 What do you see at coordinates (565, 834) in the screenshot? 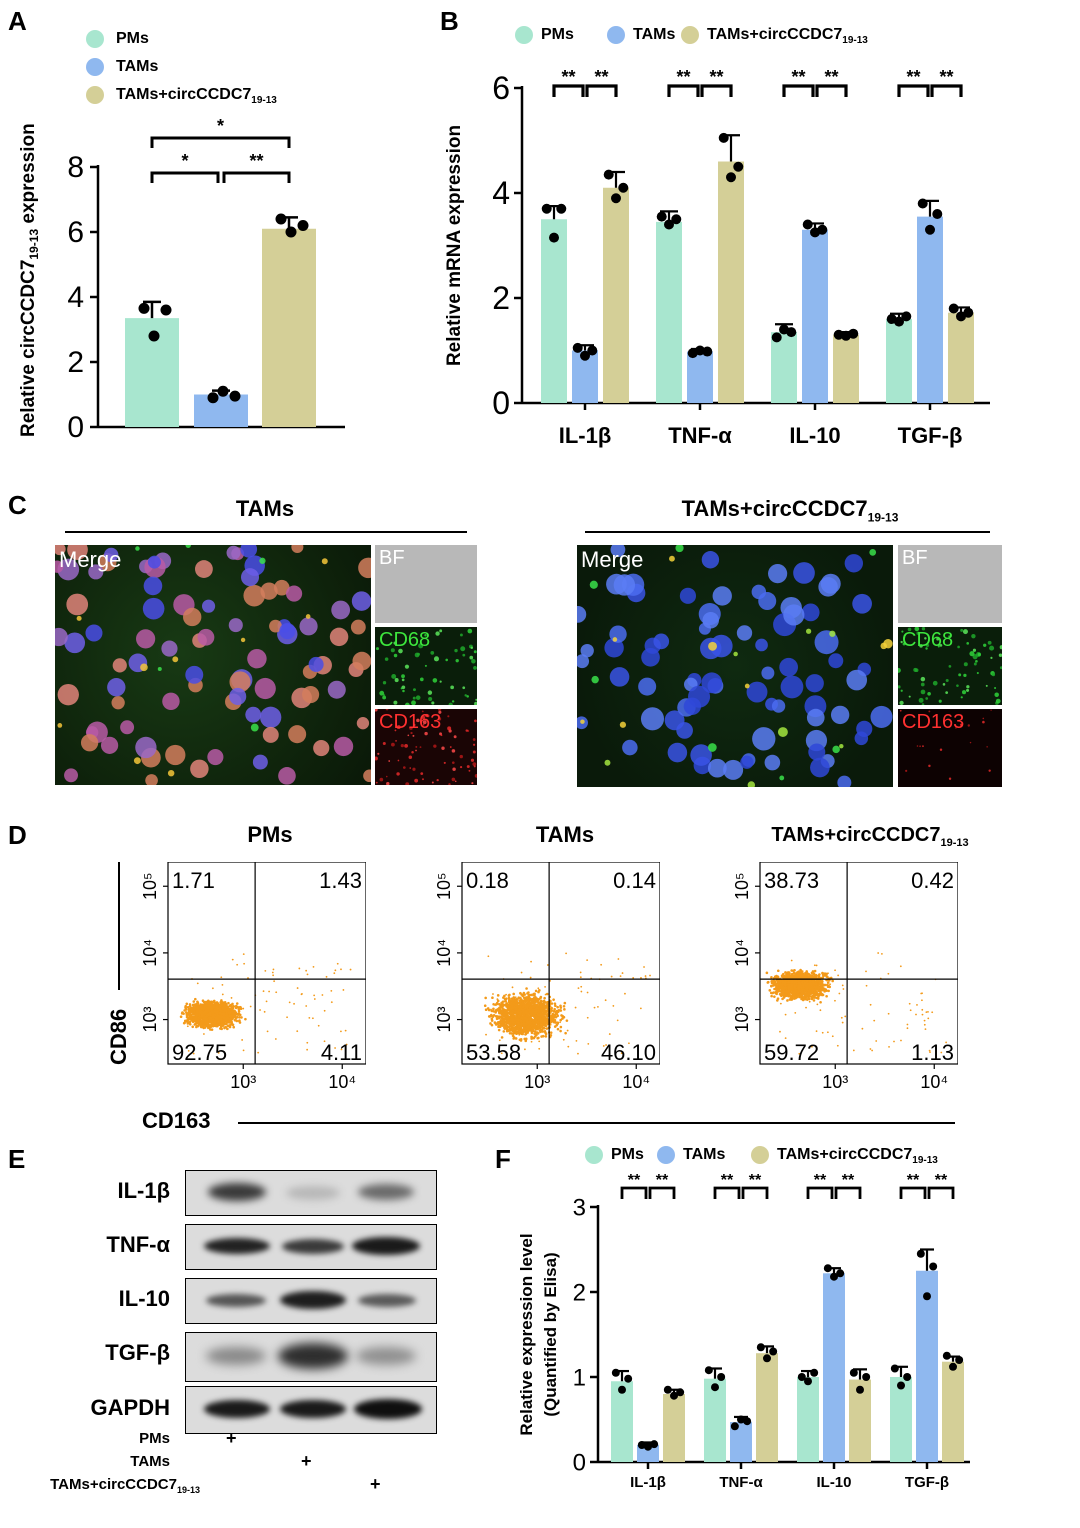
I see `flow-title-tams: TAMs` at bounding box center [565, 834].